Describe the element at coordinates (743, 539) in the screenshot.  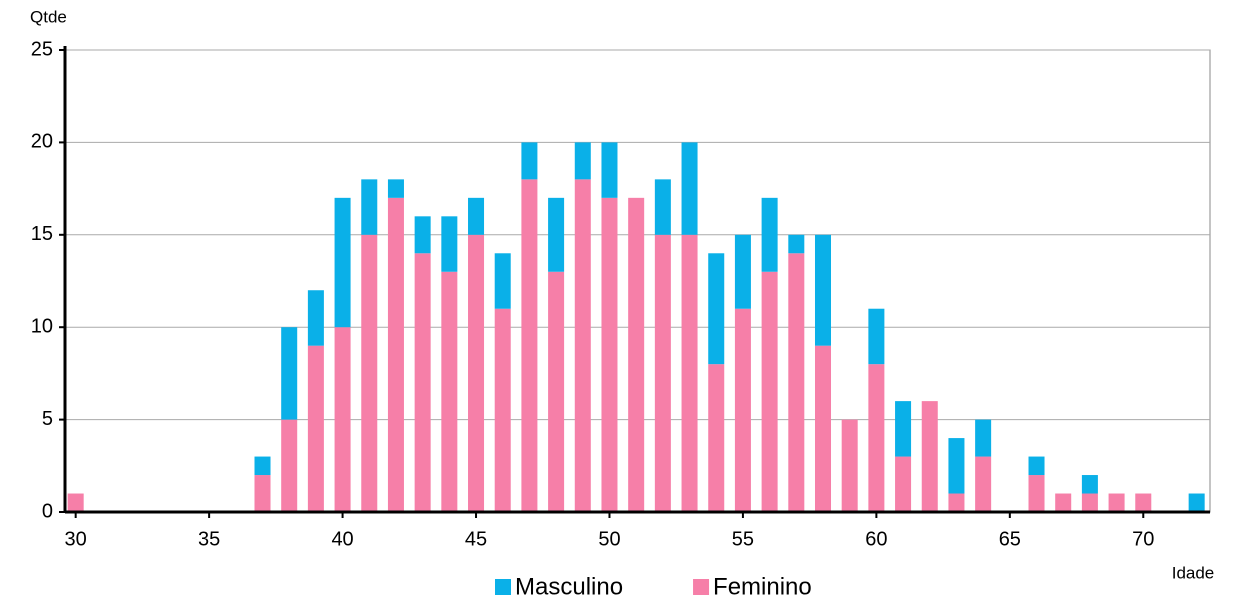
I see `x-tick-label: 55` at that location.